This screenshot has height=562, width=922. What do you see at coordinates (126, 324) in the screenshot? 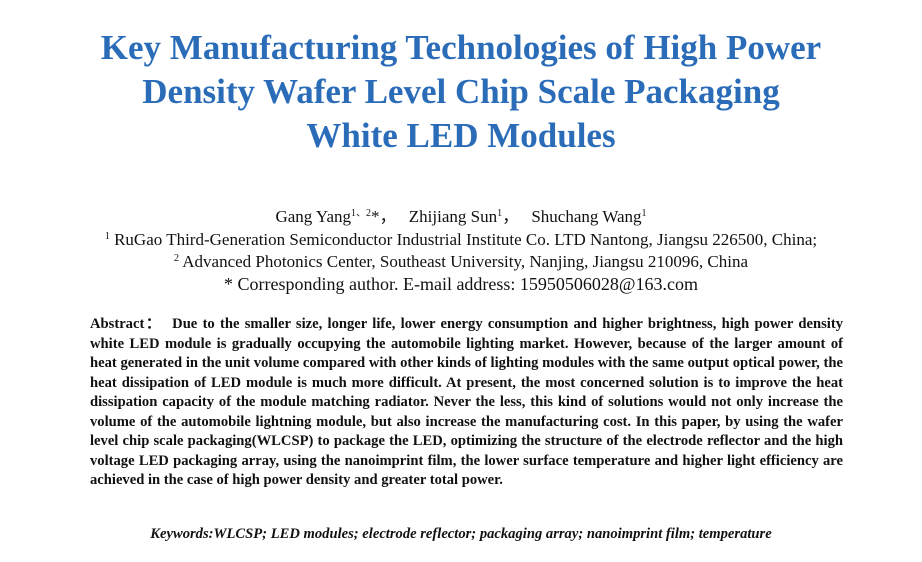
I see `abstract-label: Abstract：` at bounding box center [126, 324].